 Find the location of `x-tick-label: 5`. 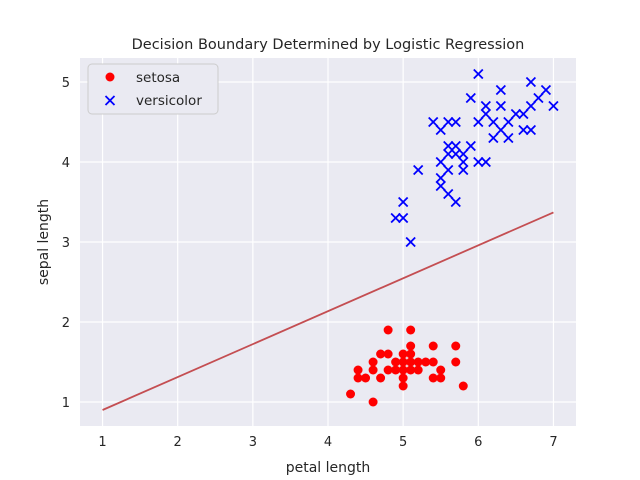

x-tick-label: 5 is located at coordinates (403, 442).